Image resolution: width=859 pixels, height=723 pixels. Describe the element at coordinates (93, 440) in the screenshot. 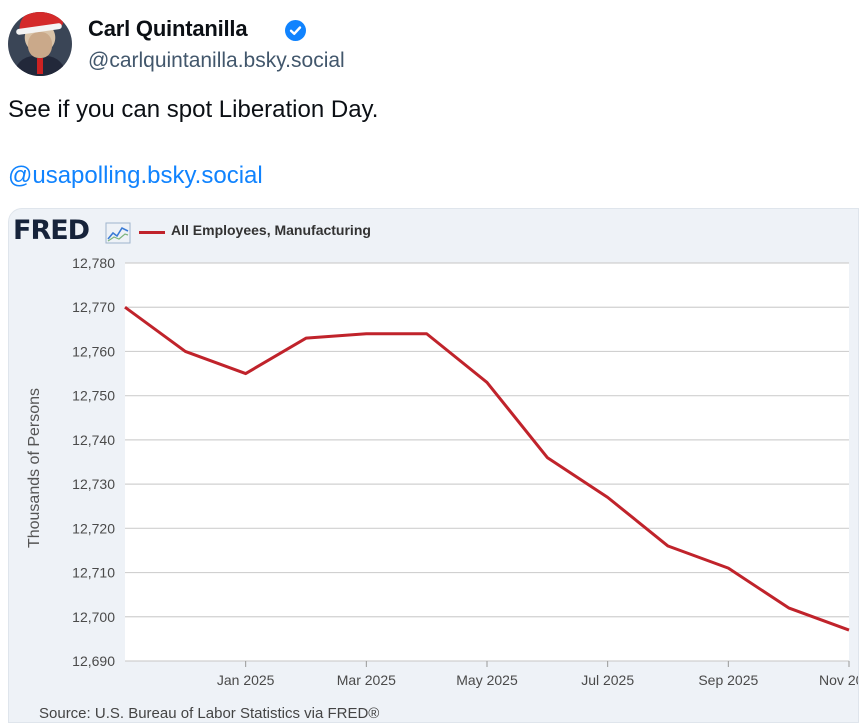

I see `y-tick-label: 12,740` at that location.